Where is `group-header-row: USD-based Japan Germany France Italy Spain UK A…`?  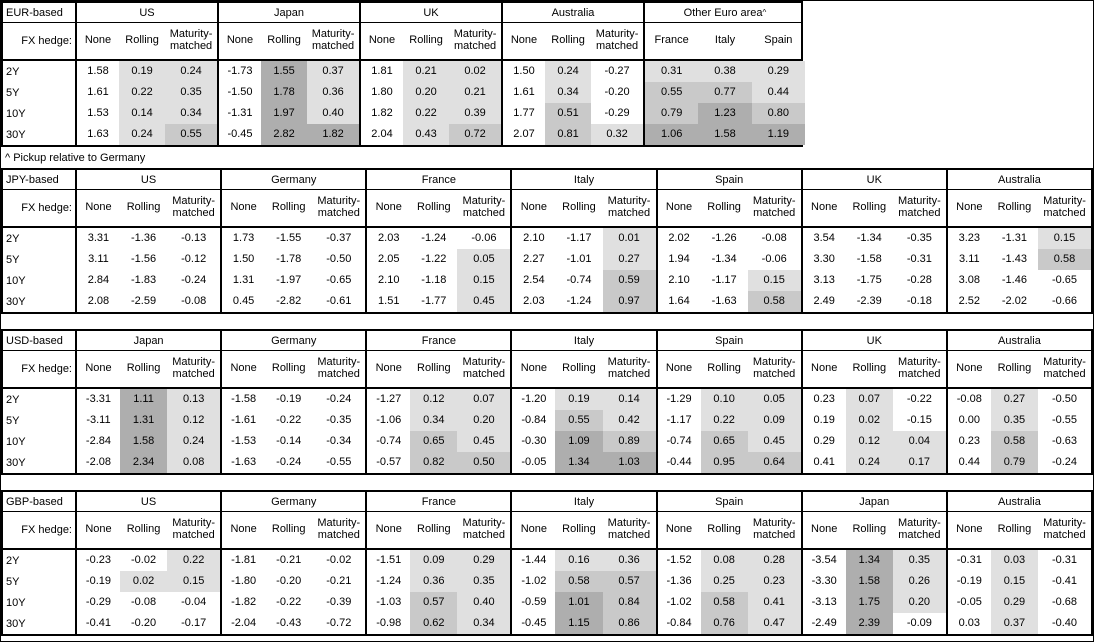 group-header-row: USD-based Japan Germany France Italy Spain UK A… is located at coordinates (547, 341).